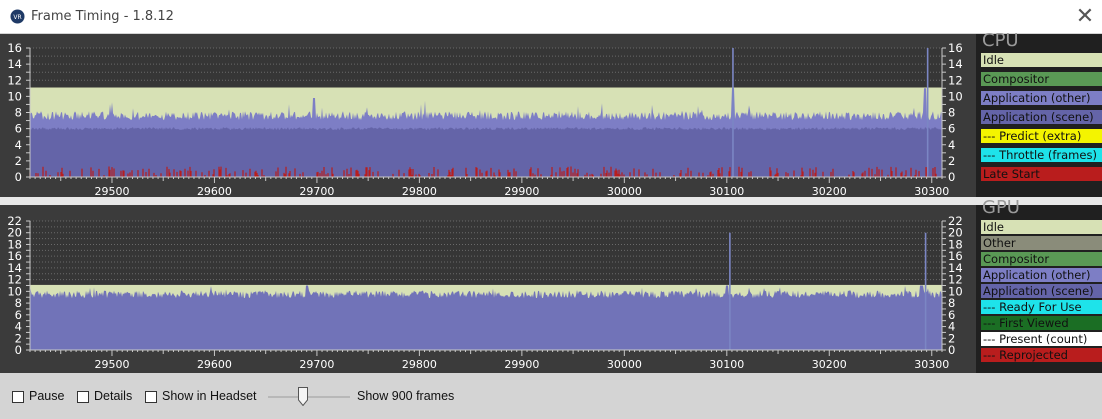  I want to click on window-title: Frame Timing - 1.8.12, so click(102, 16).